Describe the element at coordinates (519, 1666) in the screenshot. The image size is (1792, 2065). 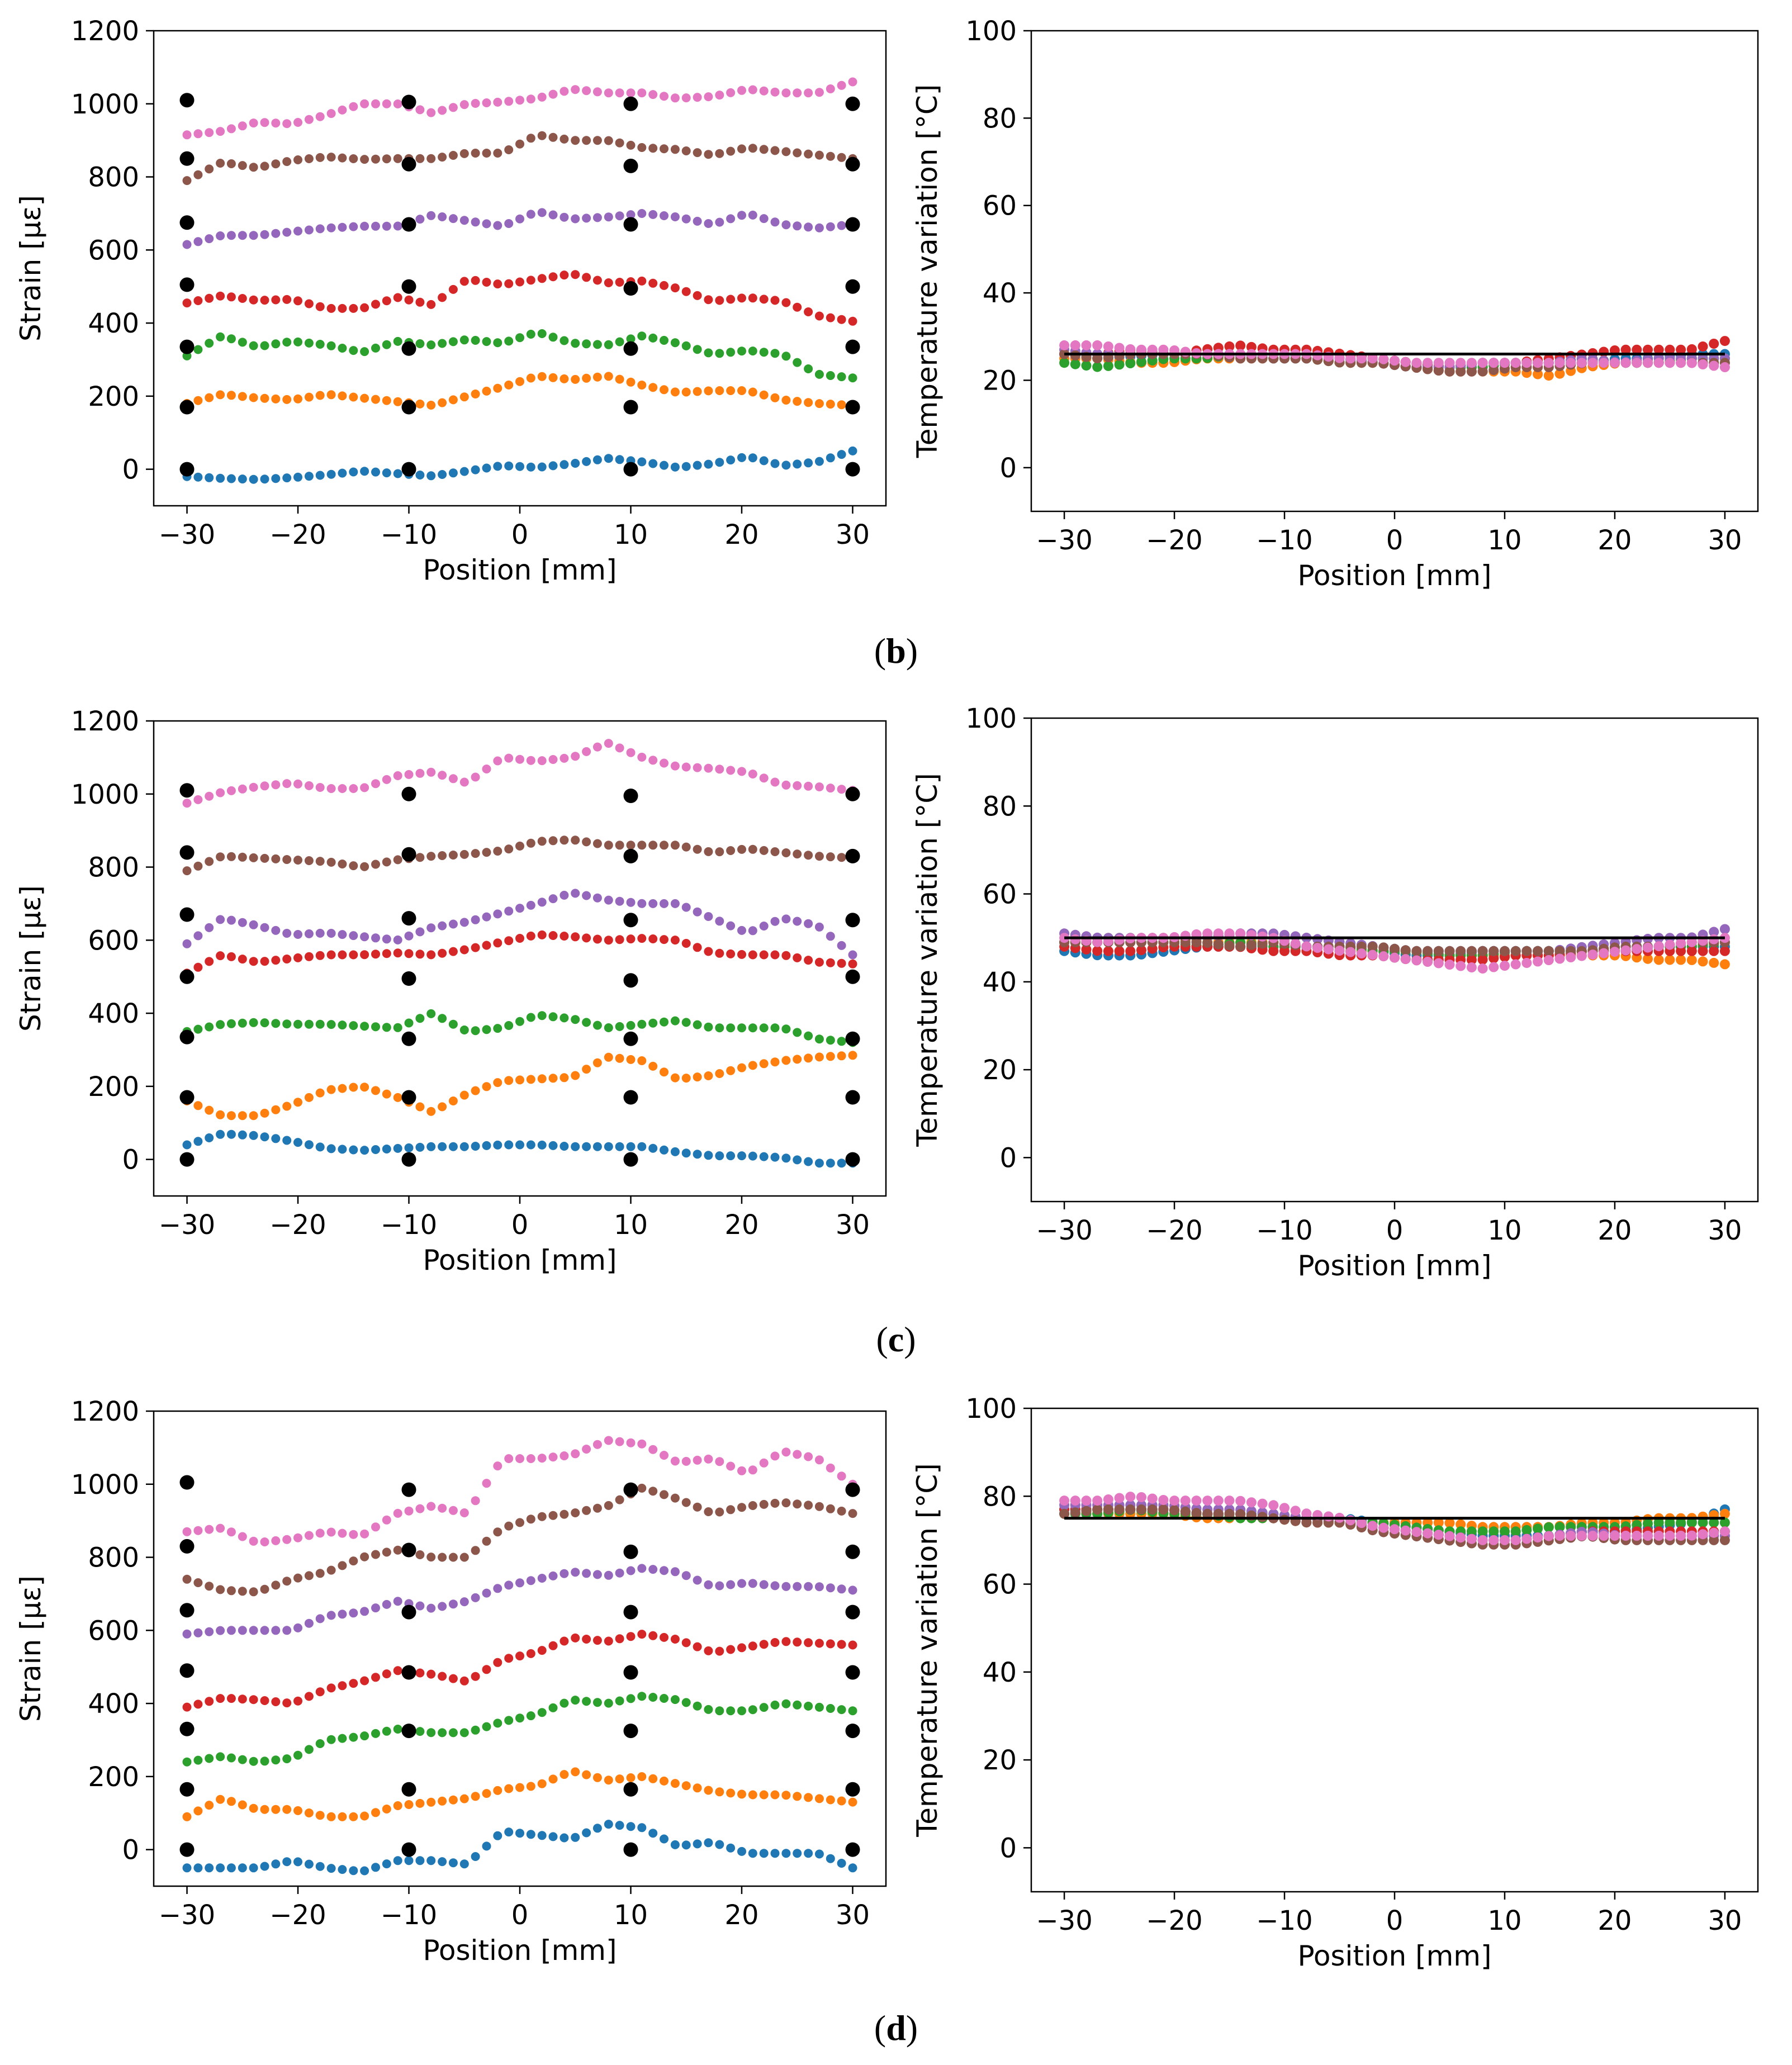
I see `reference-points` at that location.